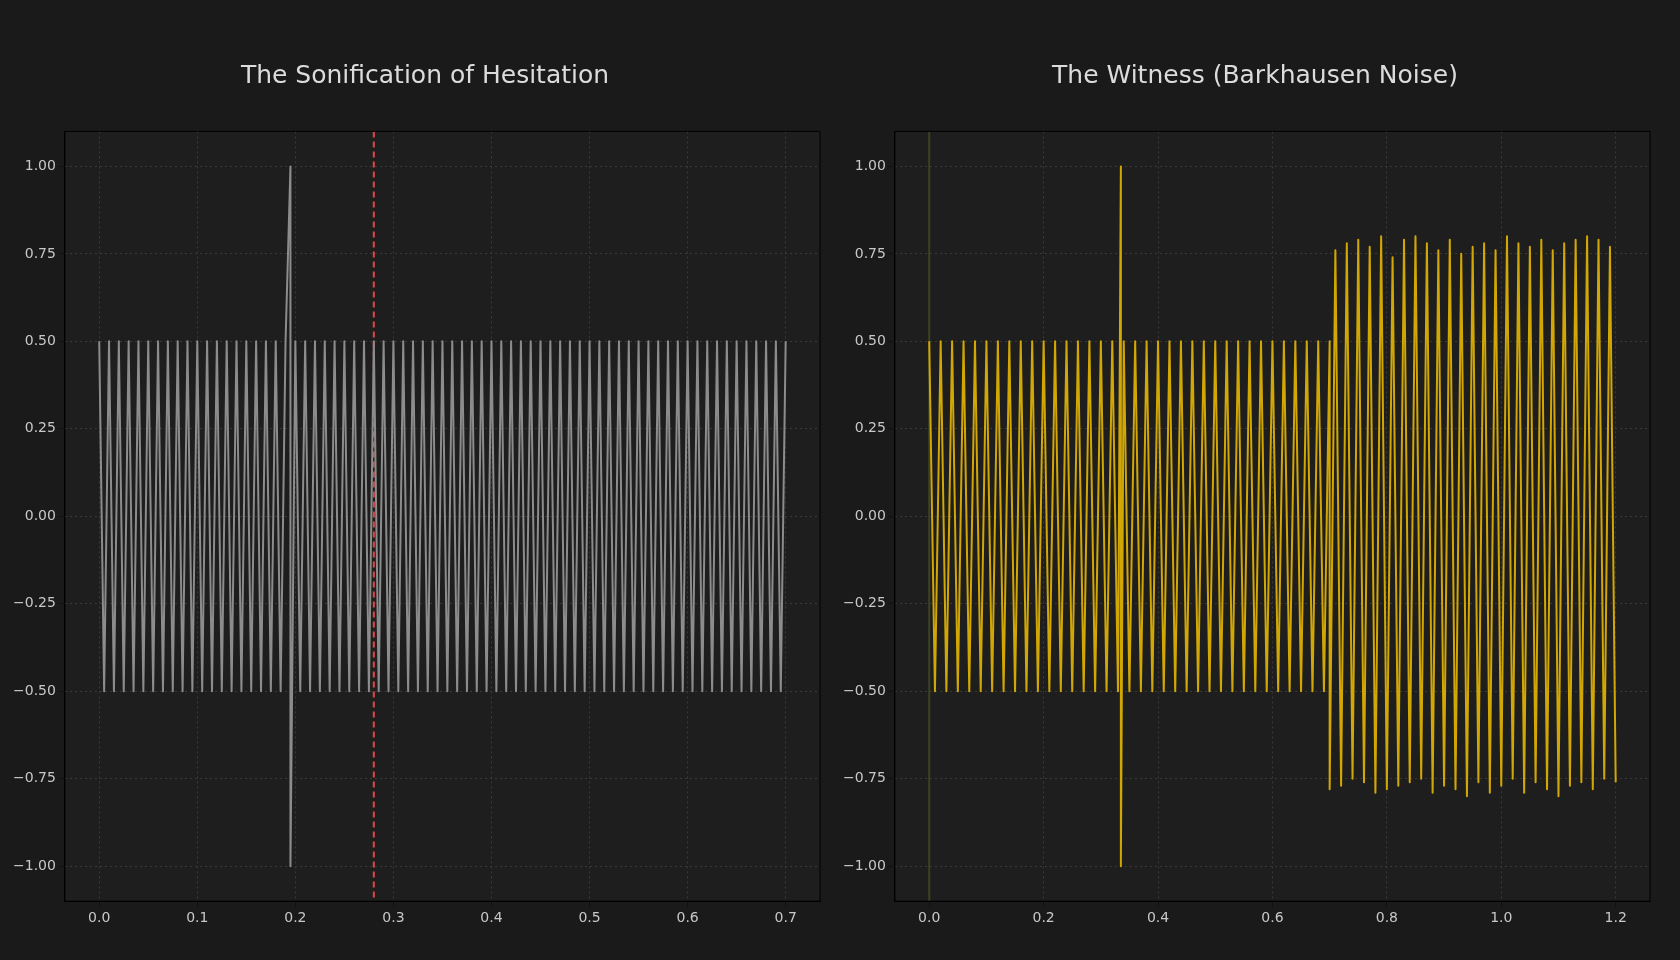 This screenshot has width=1680, height=960. I want to click on chart-title: The Witness (Barkhausen Noise), so click(1255, 75).